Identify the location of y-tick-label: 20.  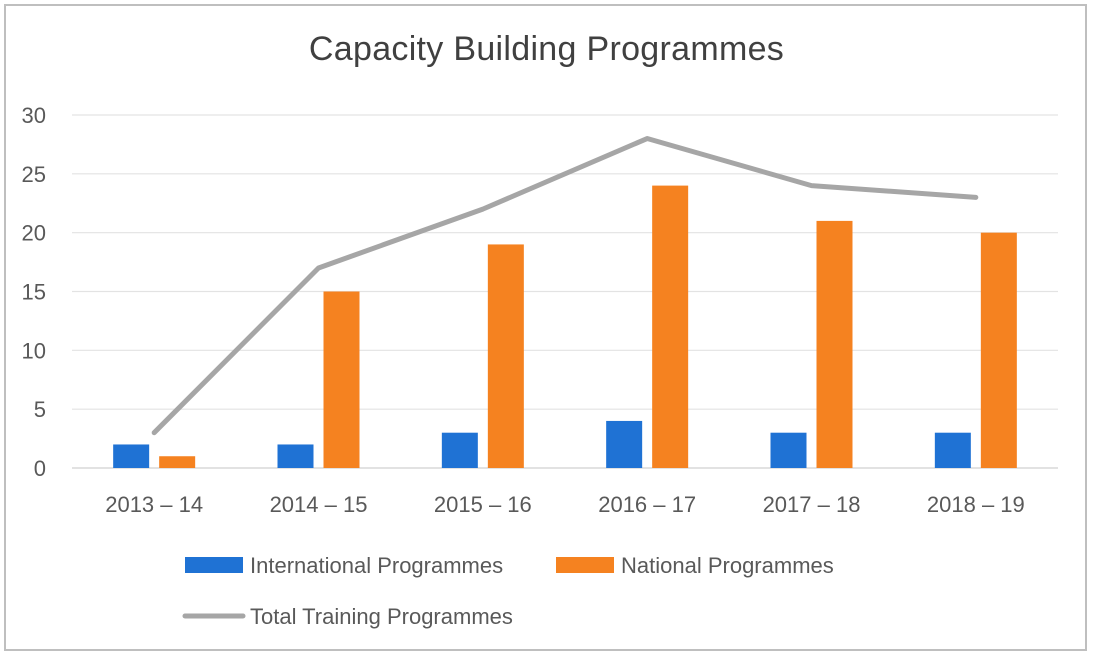
(34, 233).